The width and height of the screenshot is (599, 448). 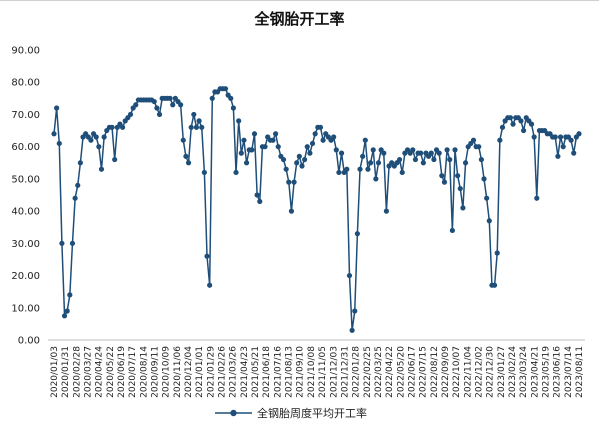 What do you see at coordinates (457, 372) in the screenshot?
I see `x-tick-label: 2022/10/07` at bounding box center [457, 372].